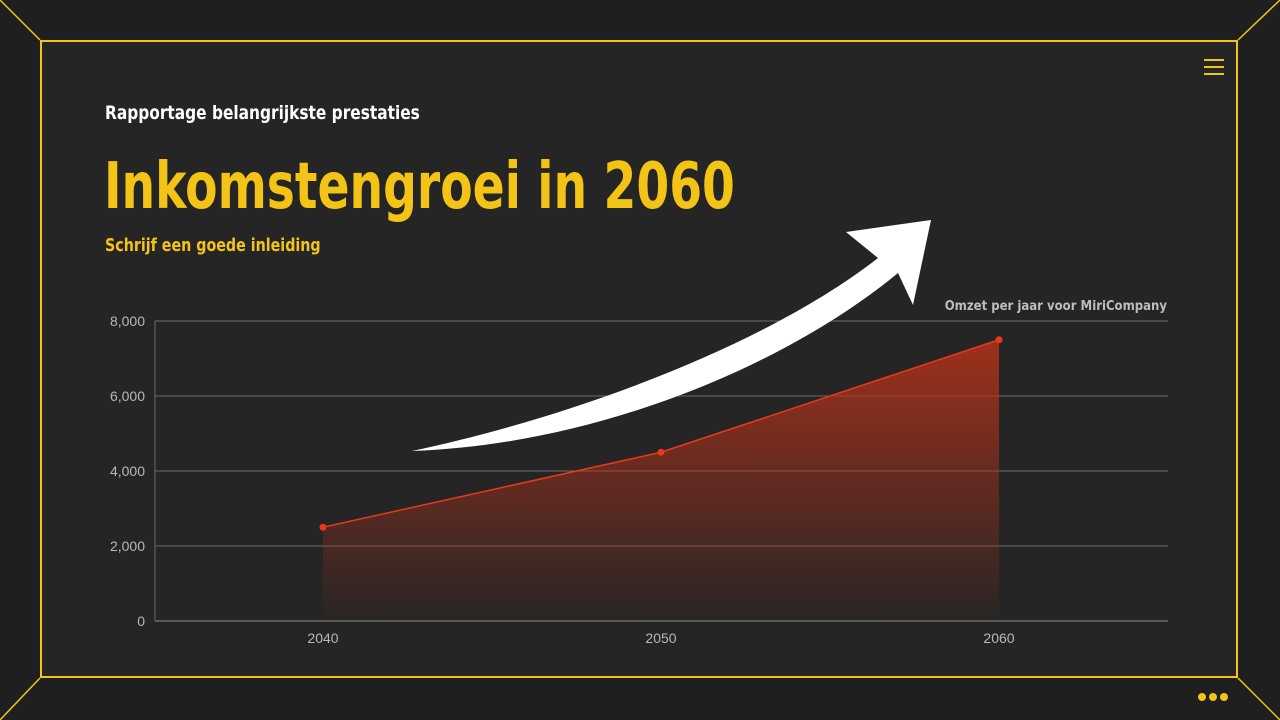 This screenshot has width=1280, height=720. I want to click on slide-kicker: Rapportage belangrijkste prestaties, so click(262, 113).